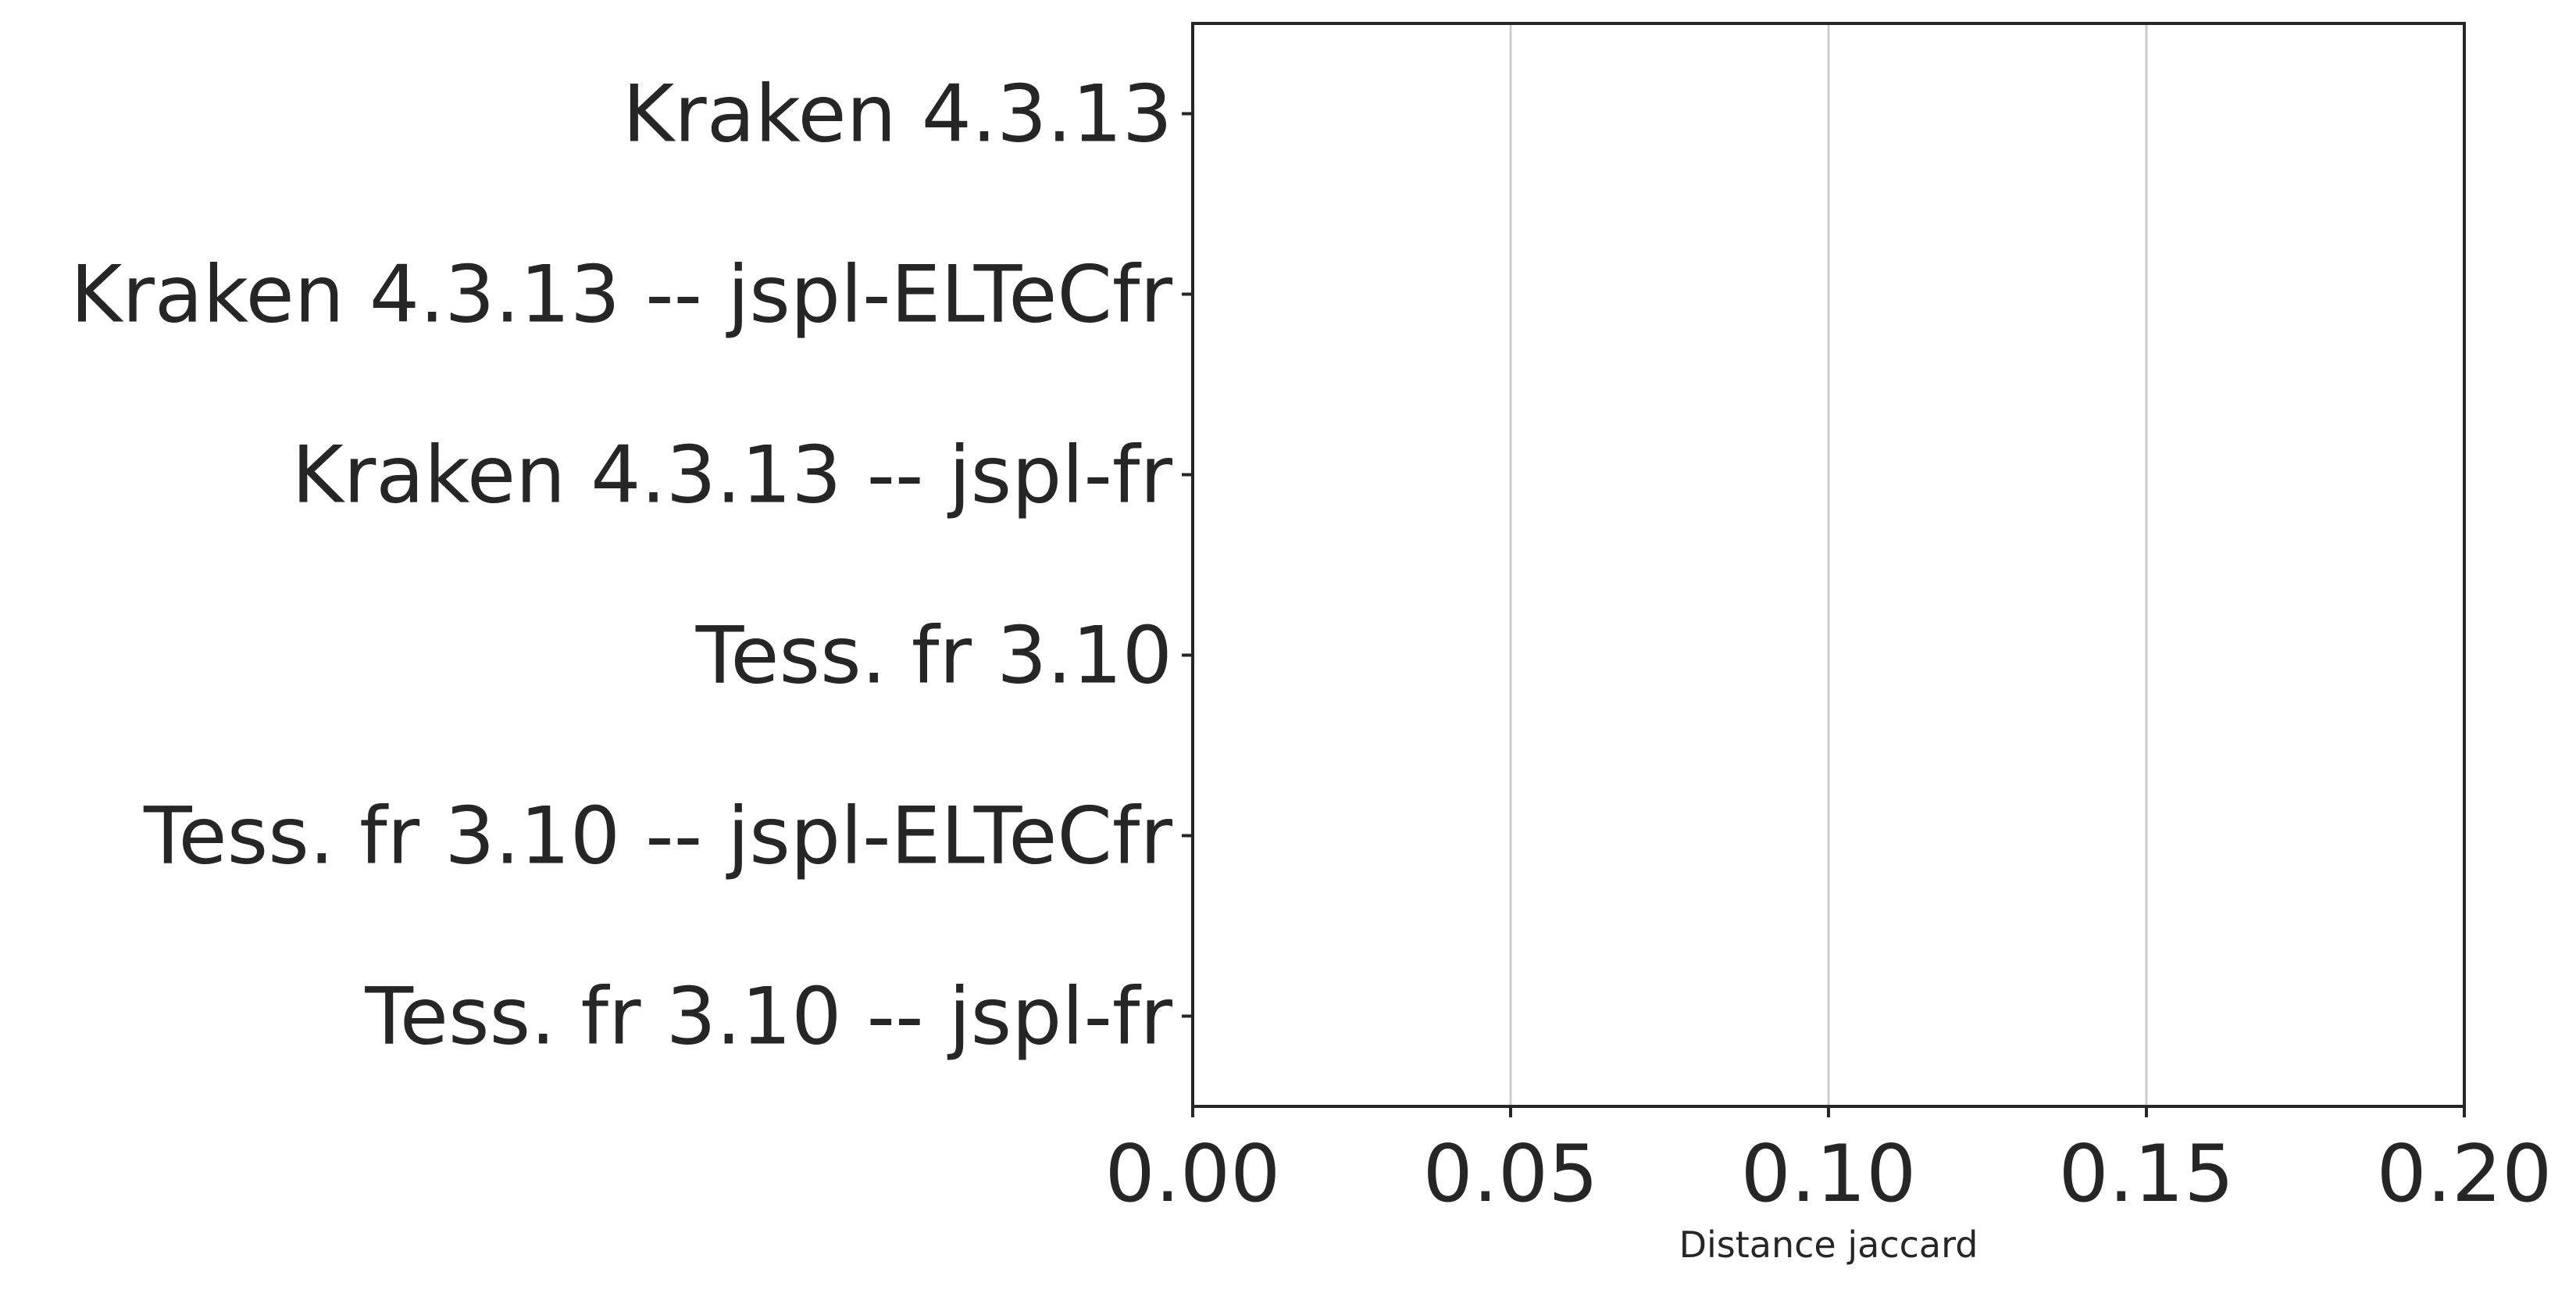 This screenshot has width=2576, height=1290. I want to click on y-tick-label: Kraken 4.3.13 -- jspl-fr, so click(731, 475).